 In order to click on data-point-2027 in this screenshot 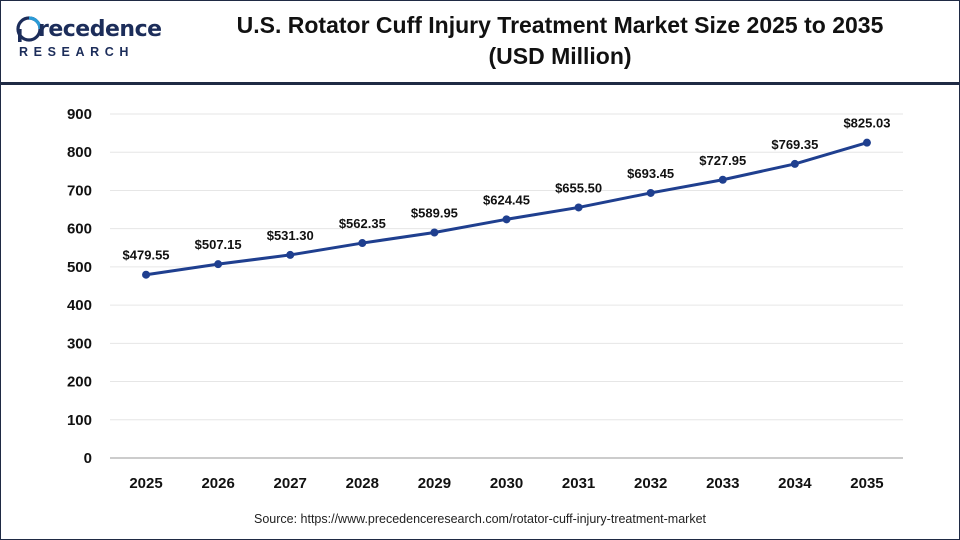, I will do `click(290, 254)`.